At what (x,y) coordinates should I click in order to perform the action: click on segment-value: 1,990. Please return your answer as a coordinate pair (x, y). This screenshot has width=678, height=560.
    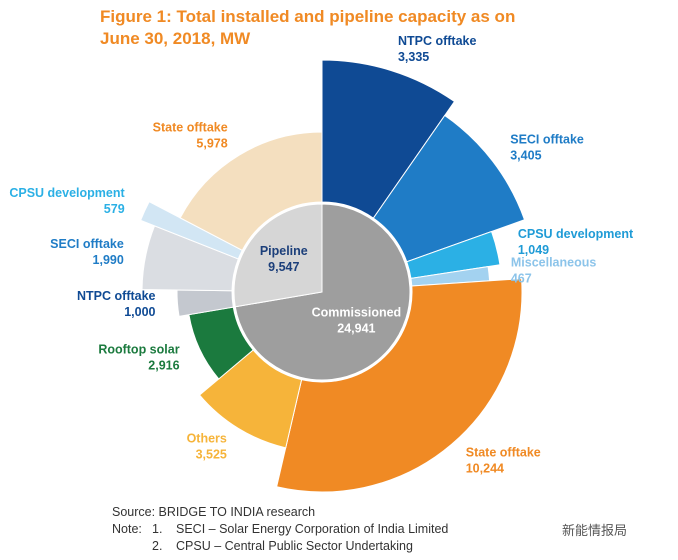
    Looking at the image, I should click on (108, 260).